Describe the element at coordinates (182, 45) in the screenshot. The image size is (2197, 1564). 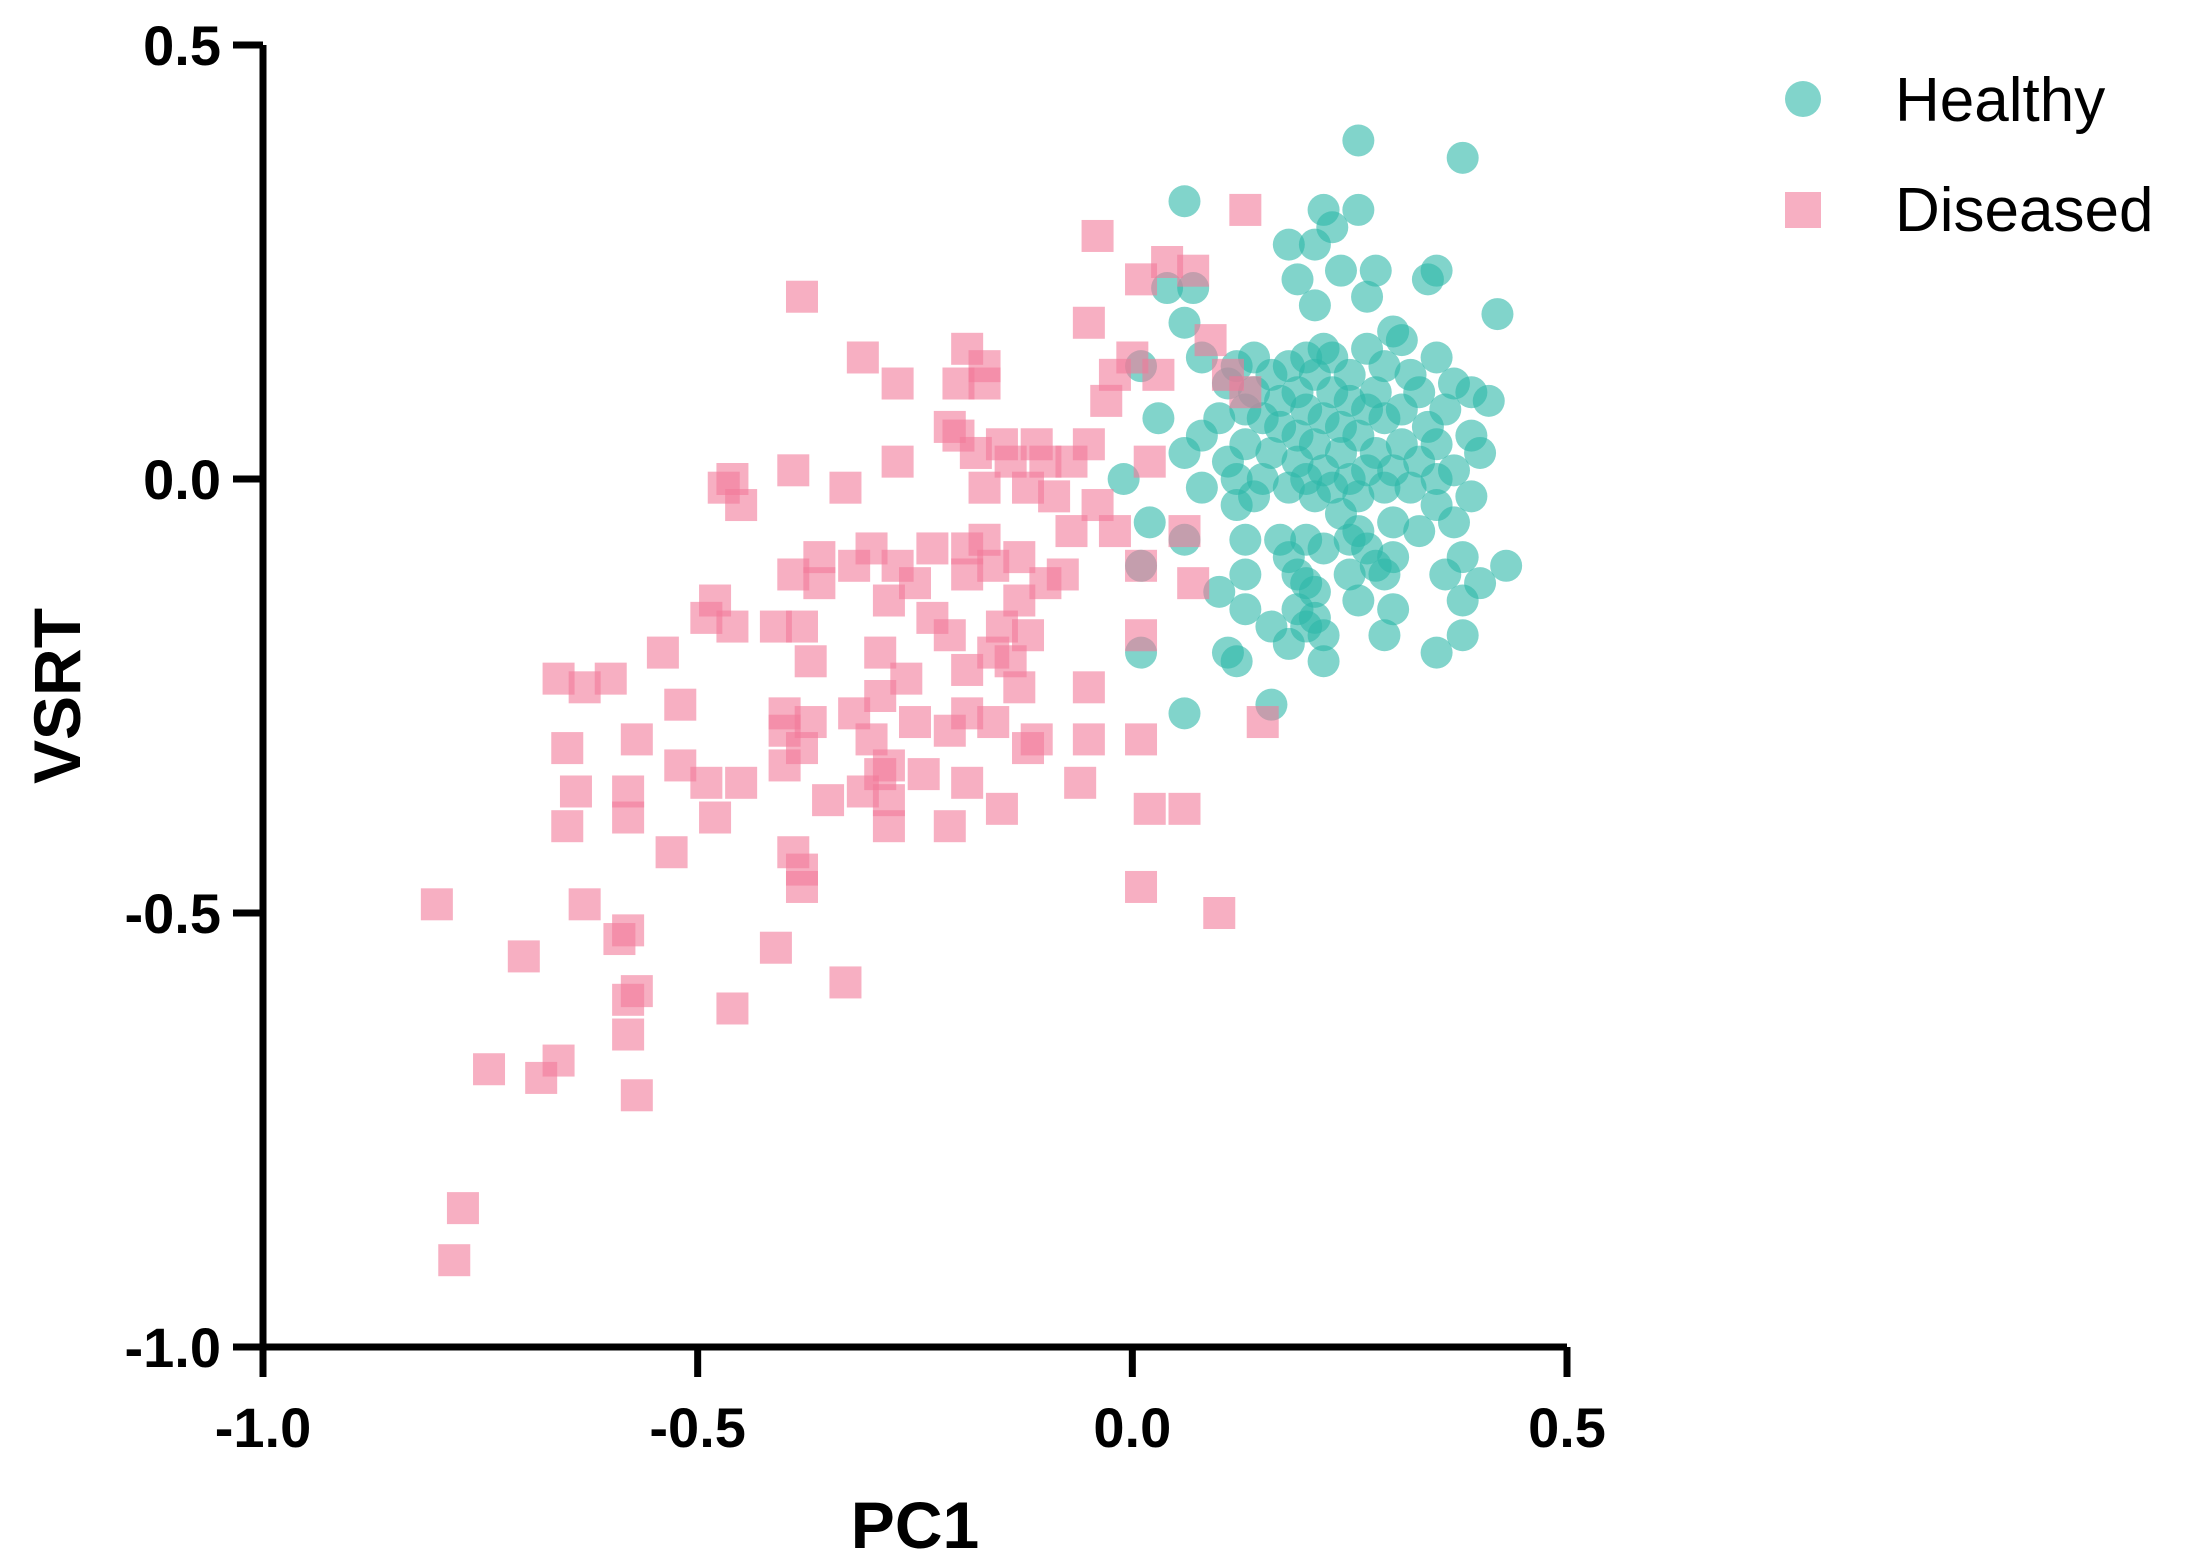
I see `y-tick-label: 0.5` at that location.